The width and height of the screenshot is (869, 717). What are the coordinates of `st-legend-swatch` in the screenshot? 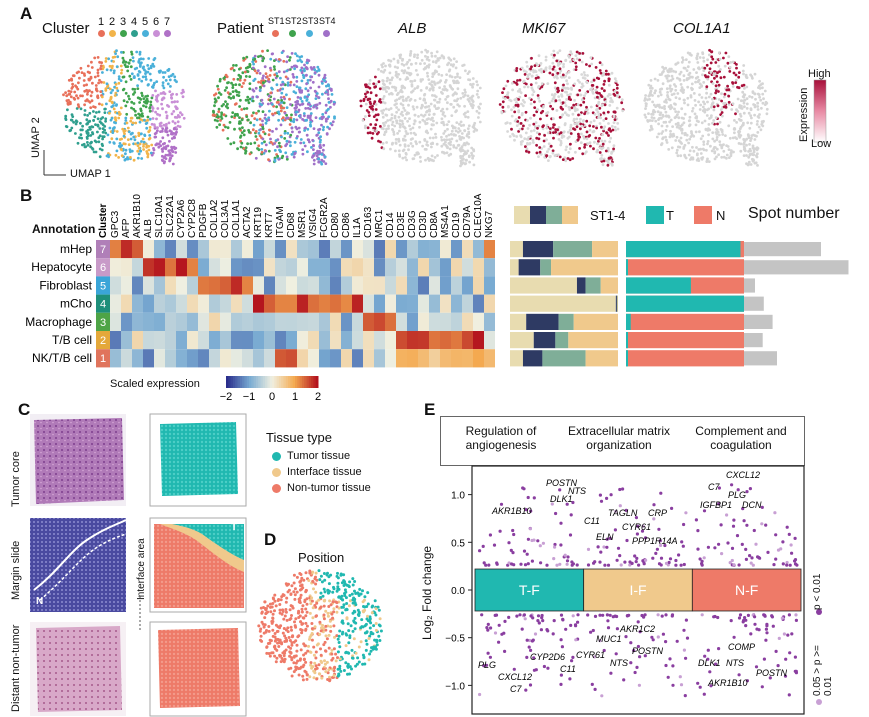 It's located at (522, 215).